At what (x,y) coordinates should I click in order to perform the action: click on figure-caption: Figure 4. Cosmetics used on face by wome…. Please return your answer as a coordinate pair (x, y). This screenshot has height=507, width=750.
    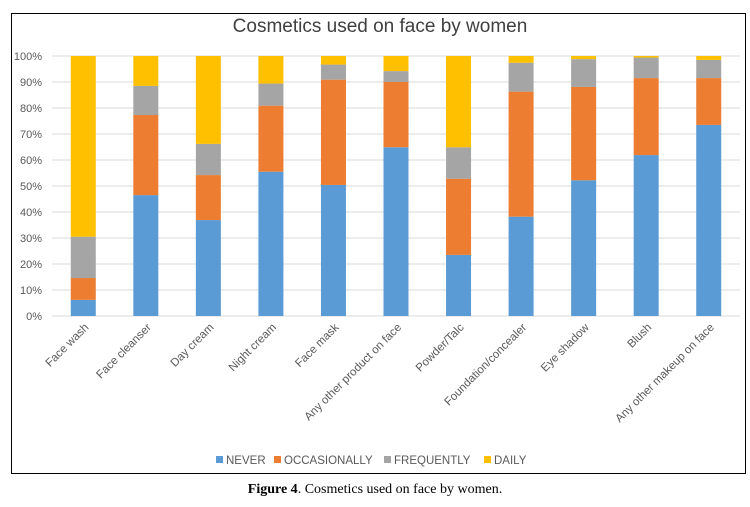
    Looking at the image, I should click on (375, 490).